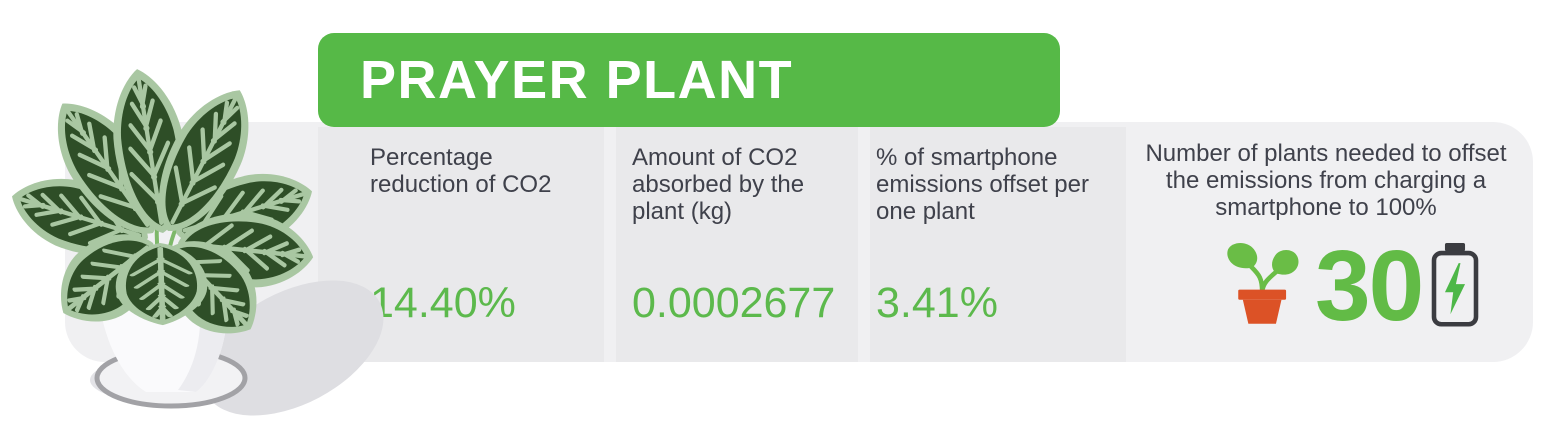 Image resolution: width=1563 pixels, height=432 pixels. Describe the element at coordinates (937, 303) in the screenshot. I see `stat-value-smartphone-offset: 3.41%` at that location.